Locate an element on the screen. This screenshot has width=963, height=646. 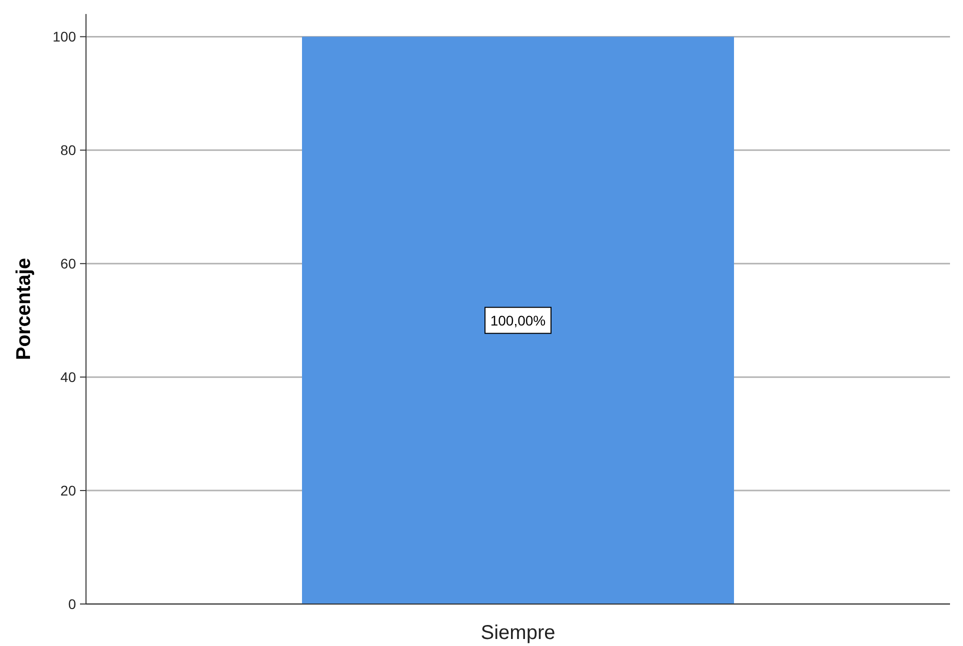
data-label: 100,00% is located at coordinates (518, 320).